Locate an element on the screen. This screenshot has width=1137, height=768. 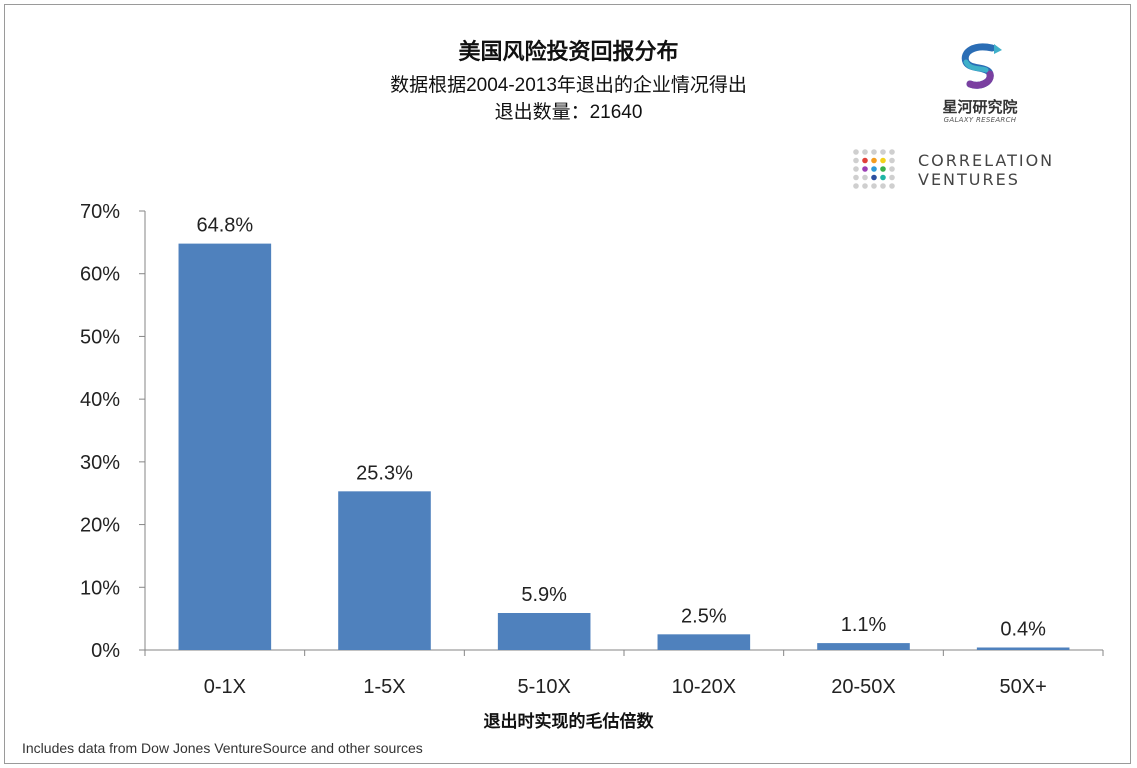
y-tick-label: 10% is located at coordinates (100, 588).